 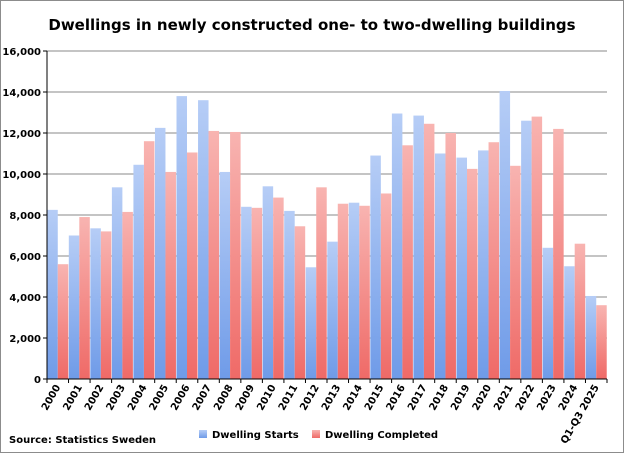 What do you see at coordinates (51, 398) in the screenshot?
I see `x-tick-label: 2000` at bounding box center [51, 398].